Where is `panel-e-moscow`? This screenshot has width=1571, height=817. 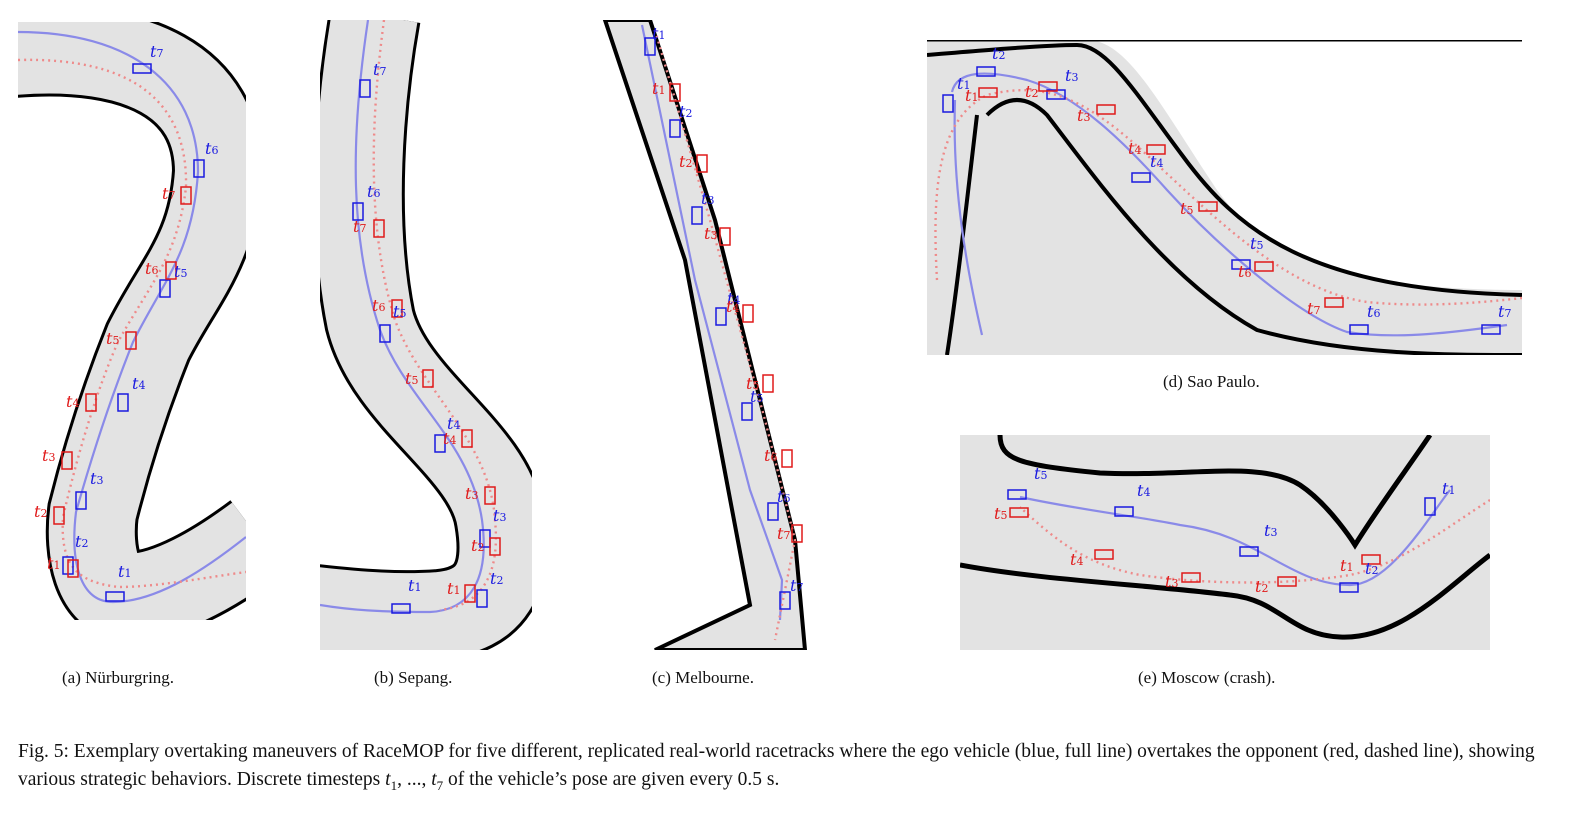
panel-e-moscow is located at coordinates (1225, 542).